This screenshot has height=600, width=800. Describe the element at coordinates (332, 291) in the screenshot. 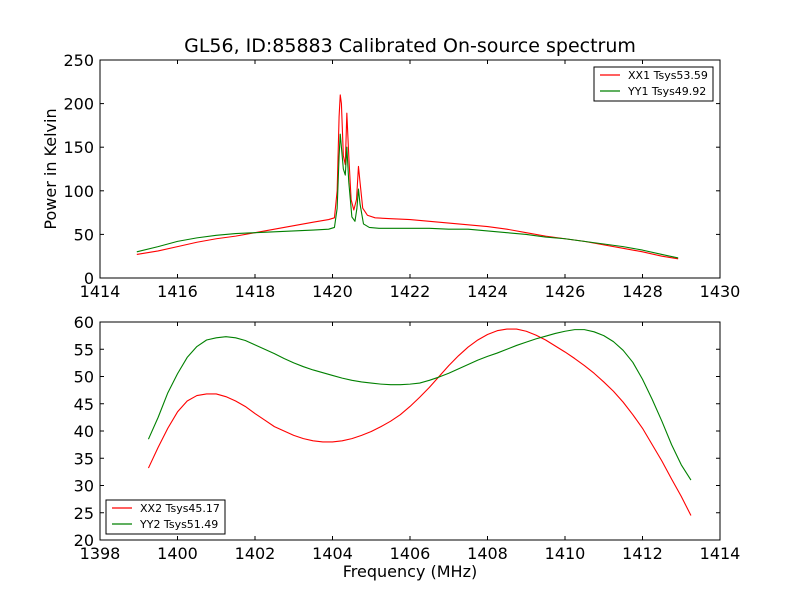

I see `chart-0-x-tick-label: 1420` at that location.